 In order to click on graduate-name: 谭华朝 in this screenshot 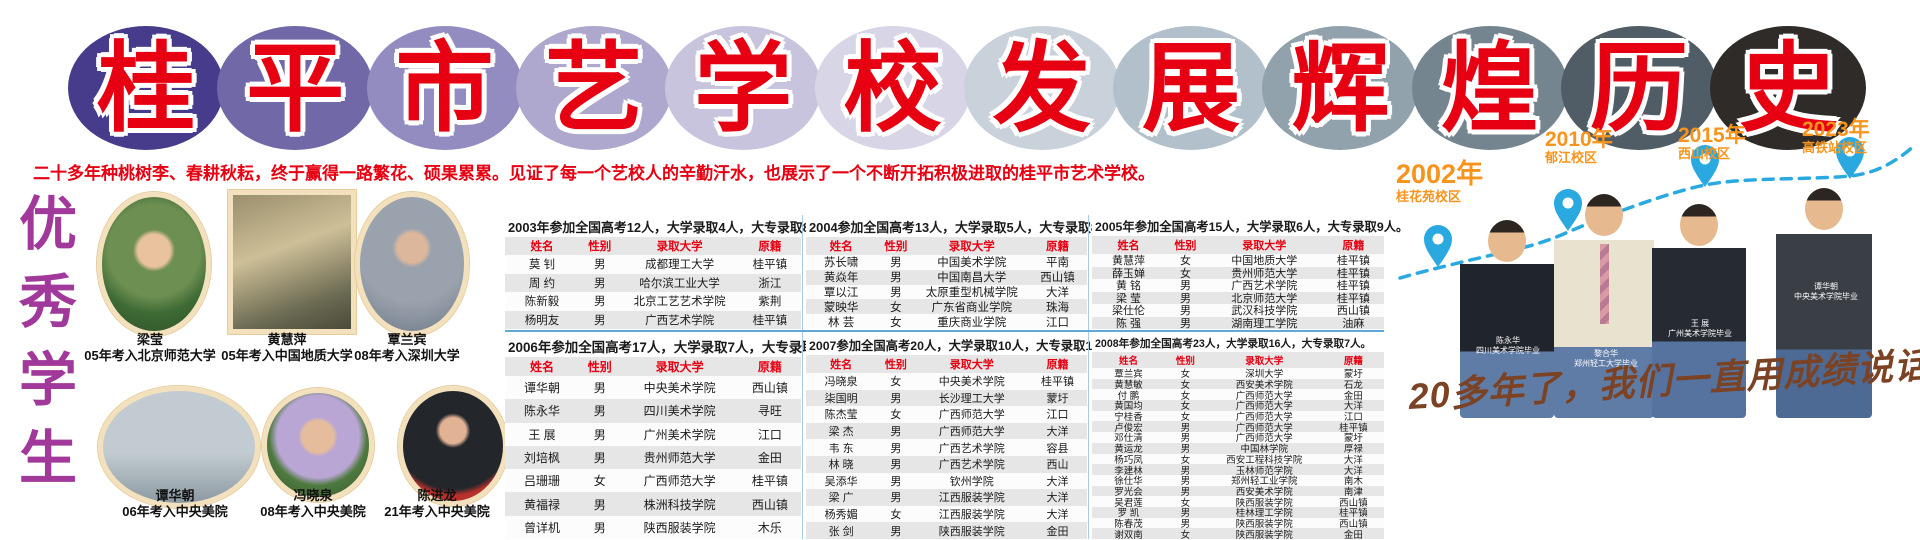, I will do `click(1826, 286)`.